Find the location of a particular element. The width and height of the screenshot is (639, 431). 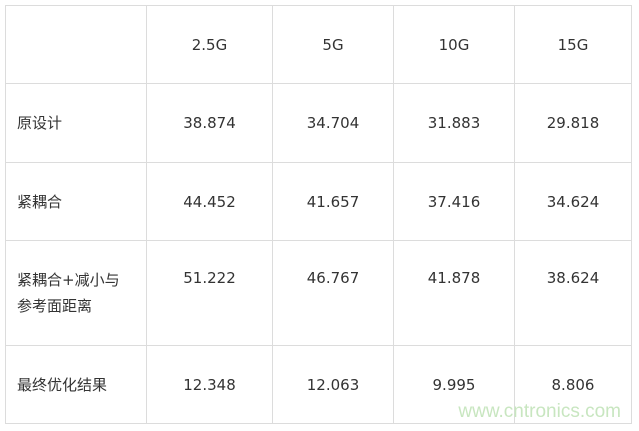

table-cell: 29.818 is located at coordinates (573, 123).